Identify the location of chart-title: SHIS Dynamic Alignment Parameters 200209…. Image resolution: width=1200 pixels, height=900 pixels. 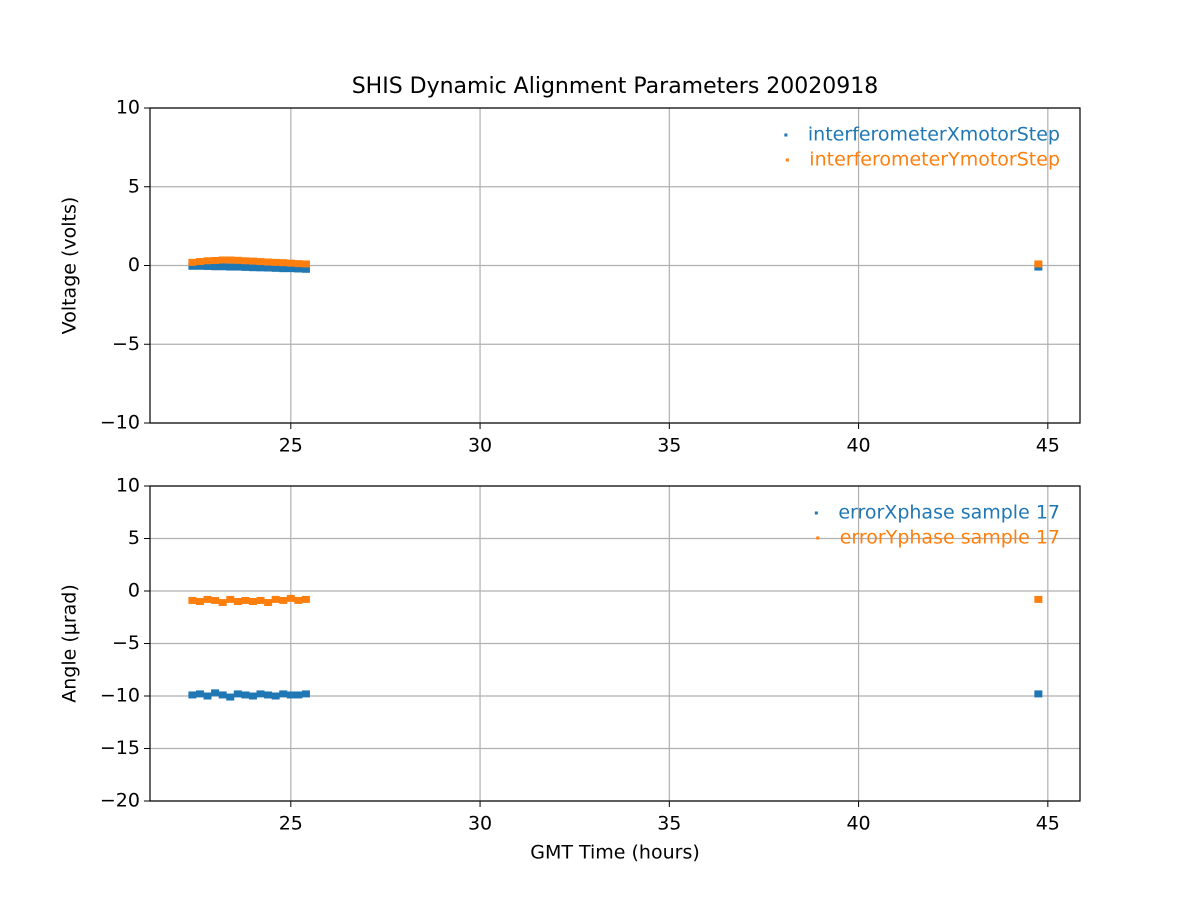
(615, 86).